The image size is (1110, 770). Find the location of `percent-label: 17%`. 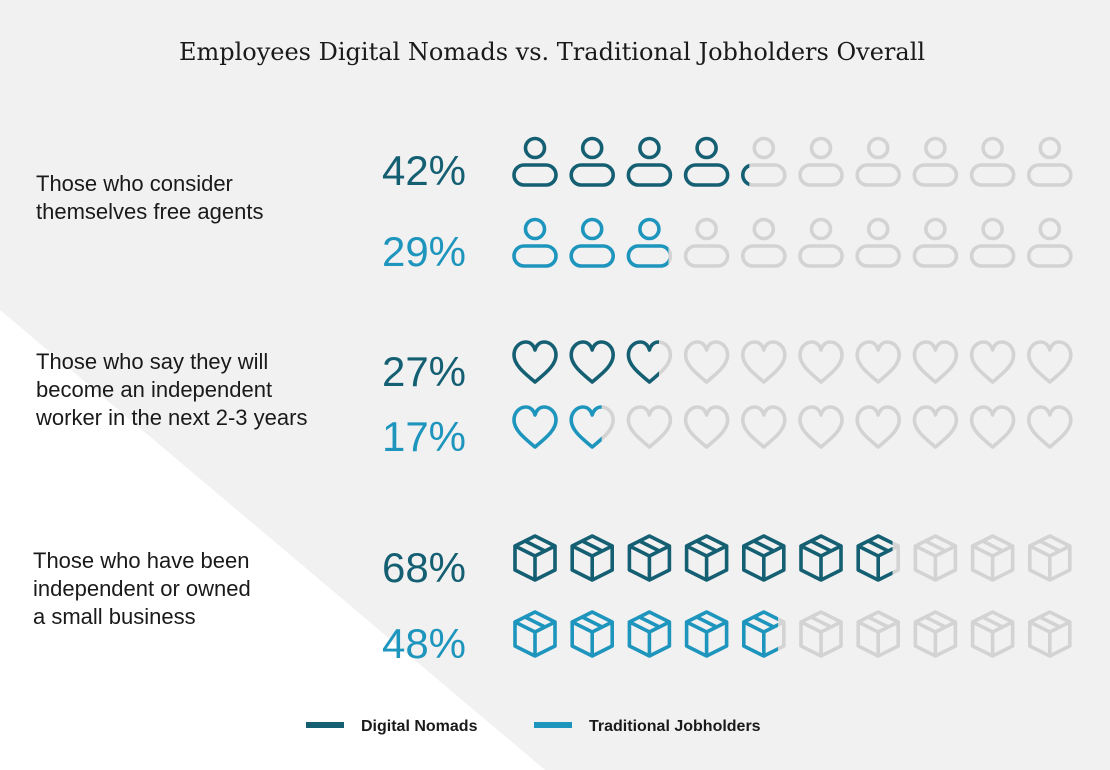

percent-label: 17% is located at coordinates (424, 436).